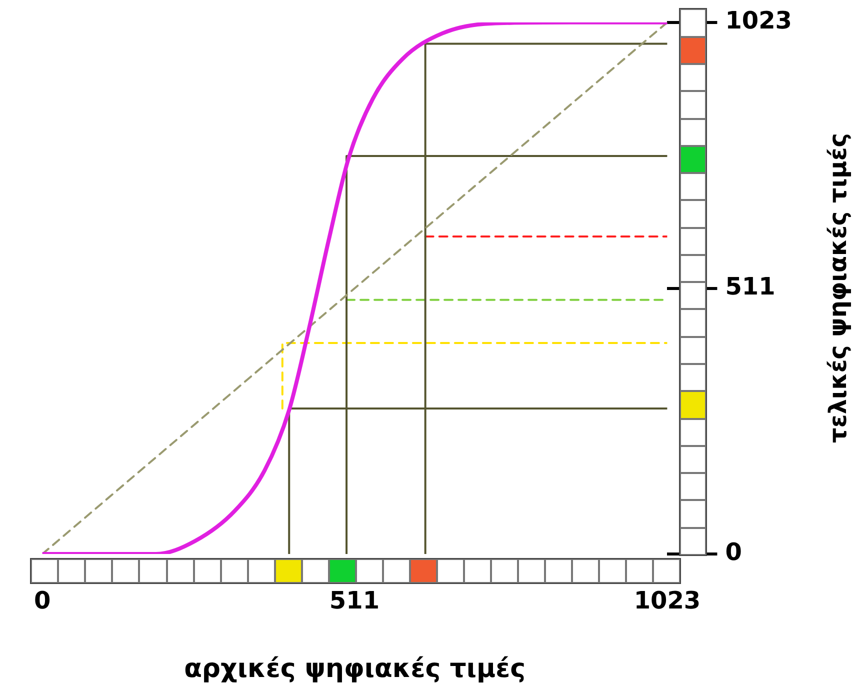 This screenshot has height=690, width=860. I want to click on y-tick-label: 1023, so click(758, 20).